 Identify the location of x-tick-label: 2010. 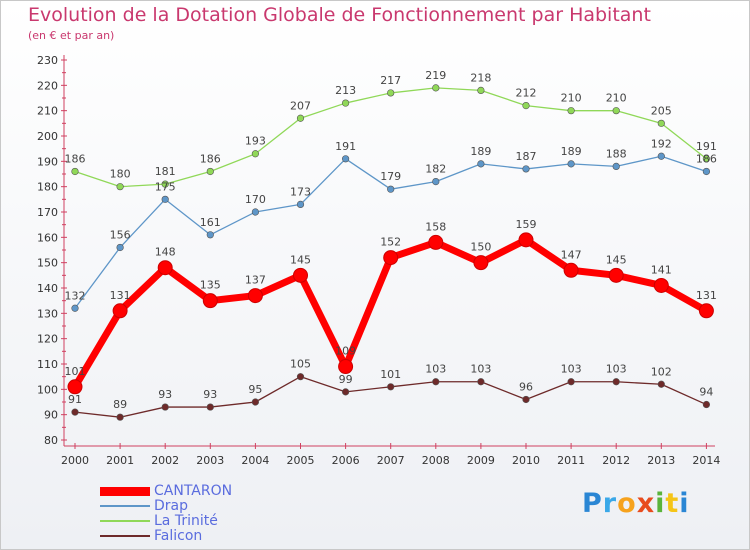
(526, 460).